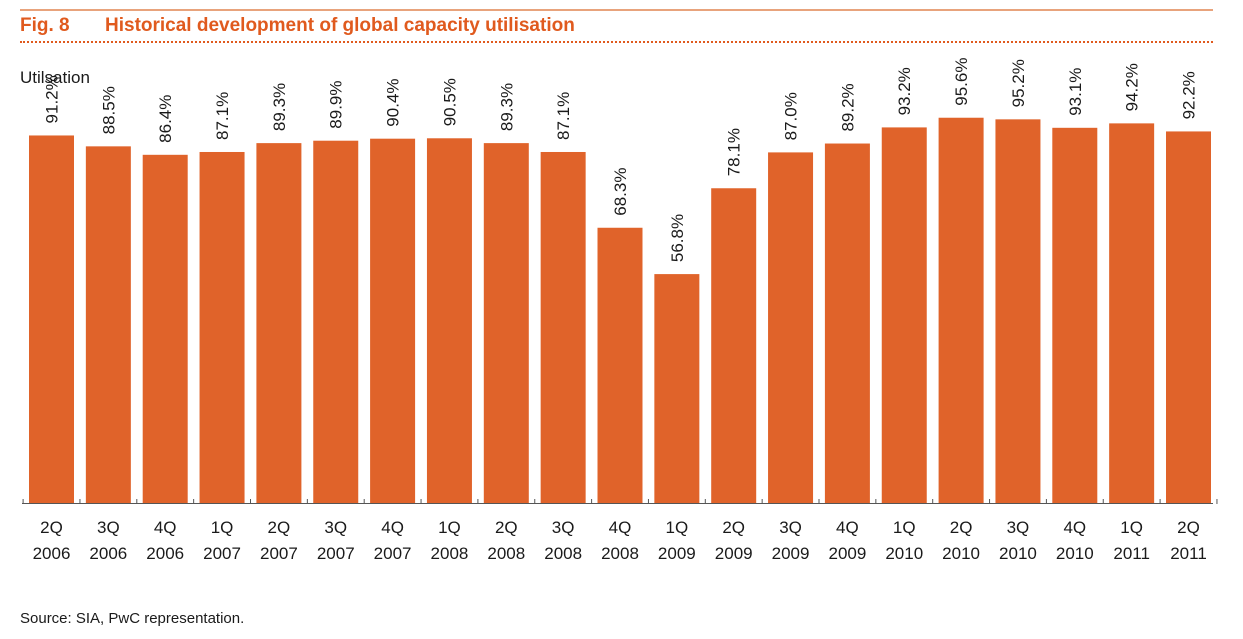 This screenshot has width=1243, height=639. What do you see at coordinates (620, 192) in the screenshot?
I see `bar-value-label: 68.3%` at bounding box center [620, 192].